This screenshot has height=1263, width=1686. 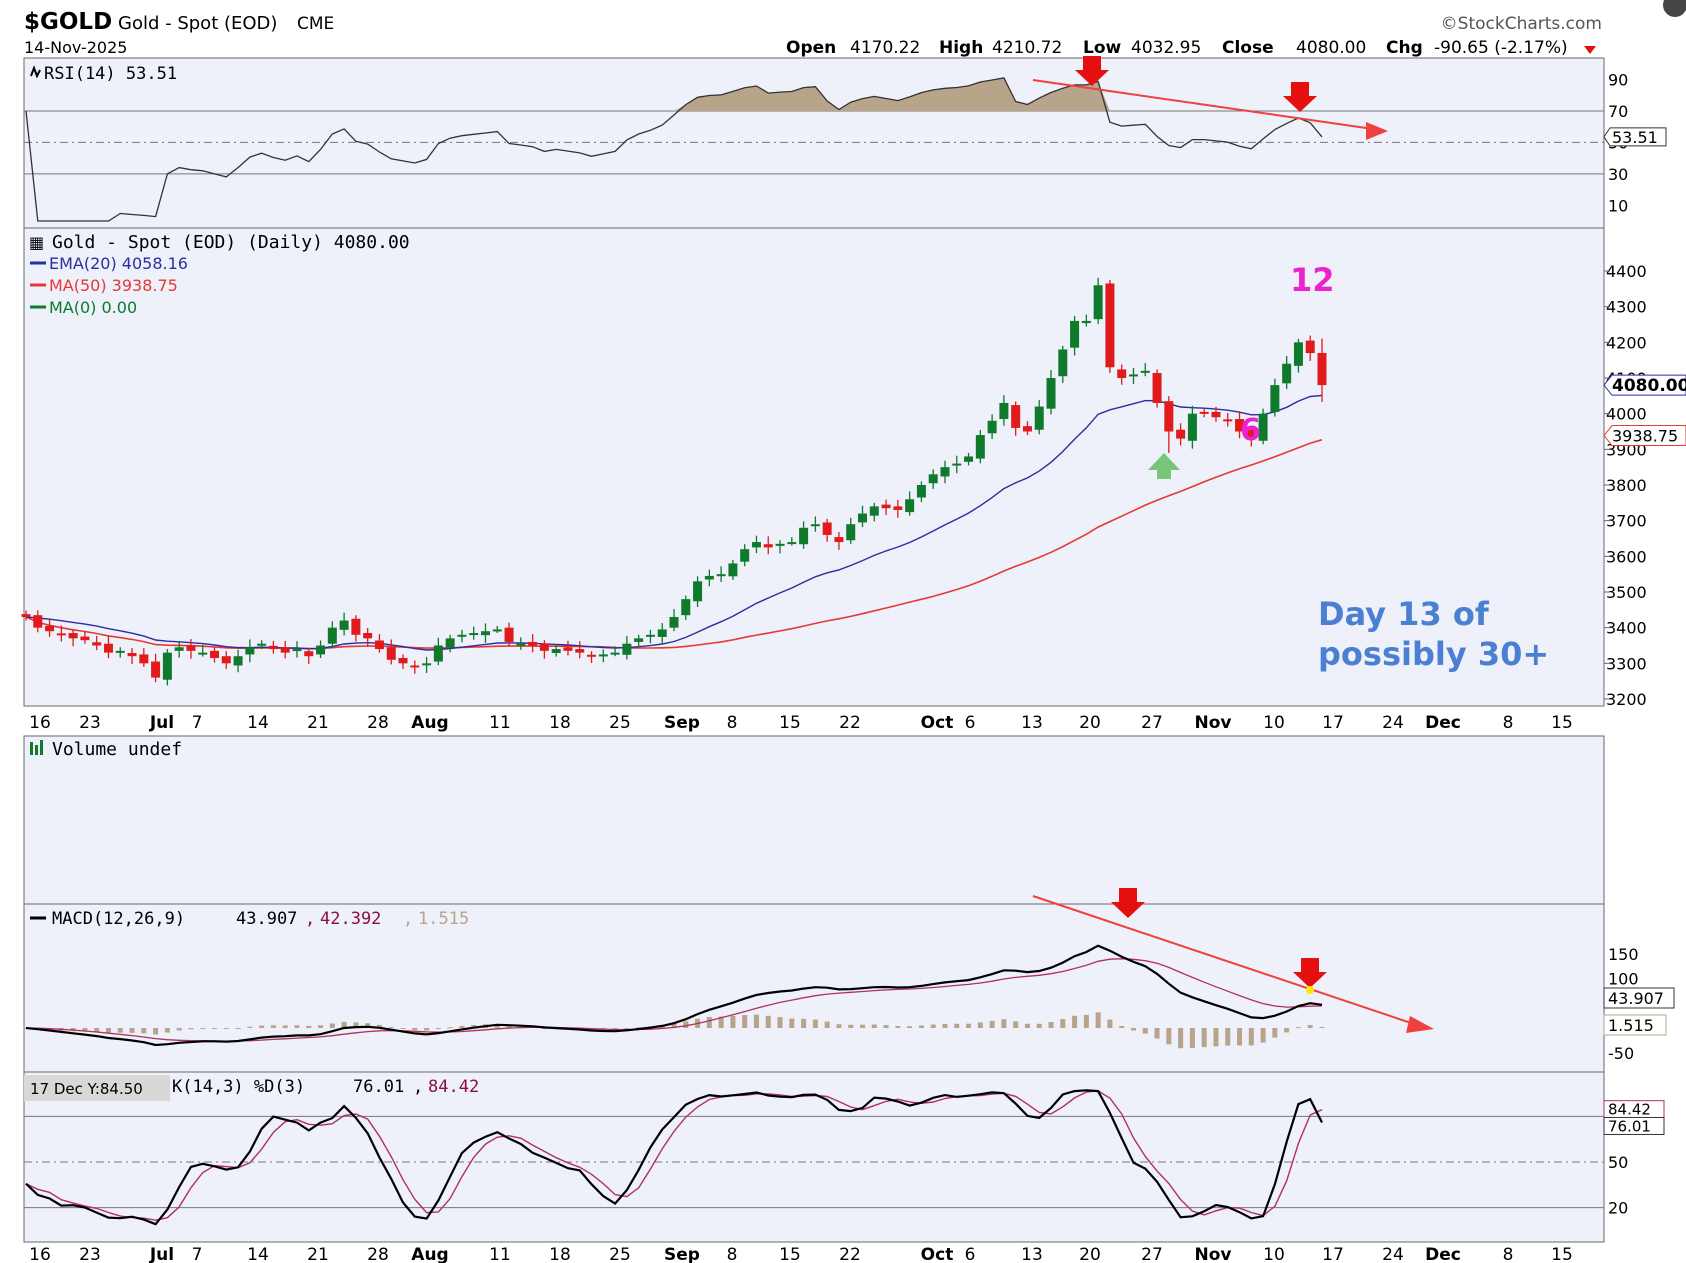 What do you see at coordinates (885, 48) in the screenshot?
I see `svg-text: 4170.22` at bounding box center [885, 48].